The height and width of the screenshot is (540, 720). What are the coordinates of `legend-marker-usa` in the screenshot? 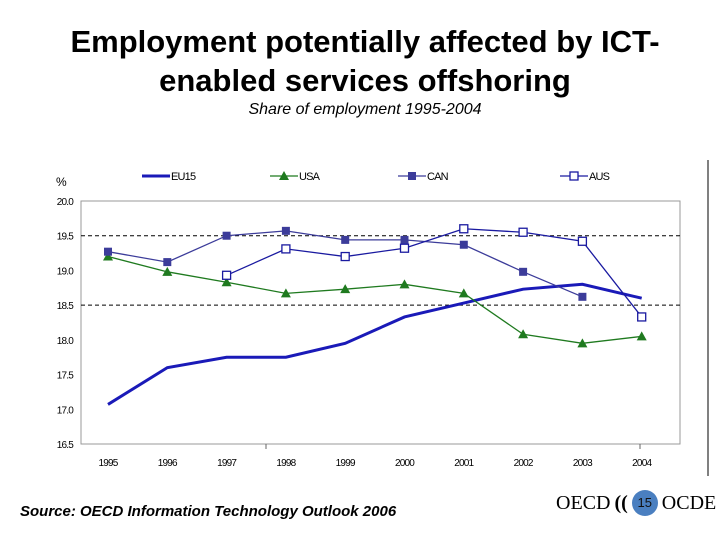 It's located at (284, 175).